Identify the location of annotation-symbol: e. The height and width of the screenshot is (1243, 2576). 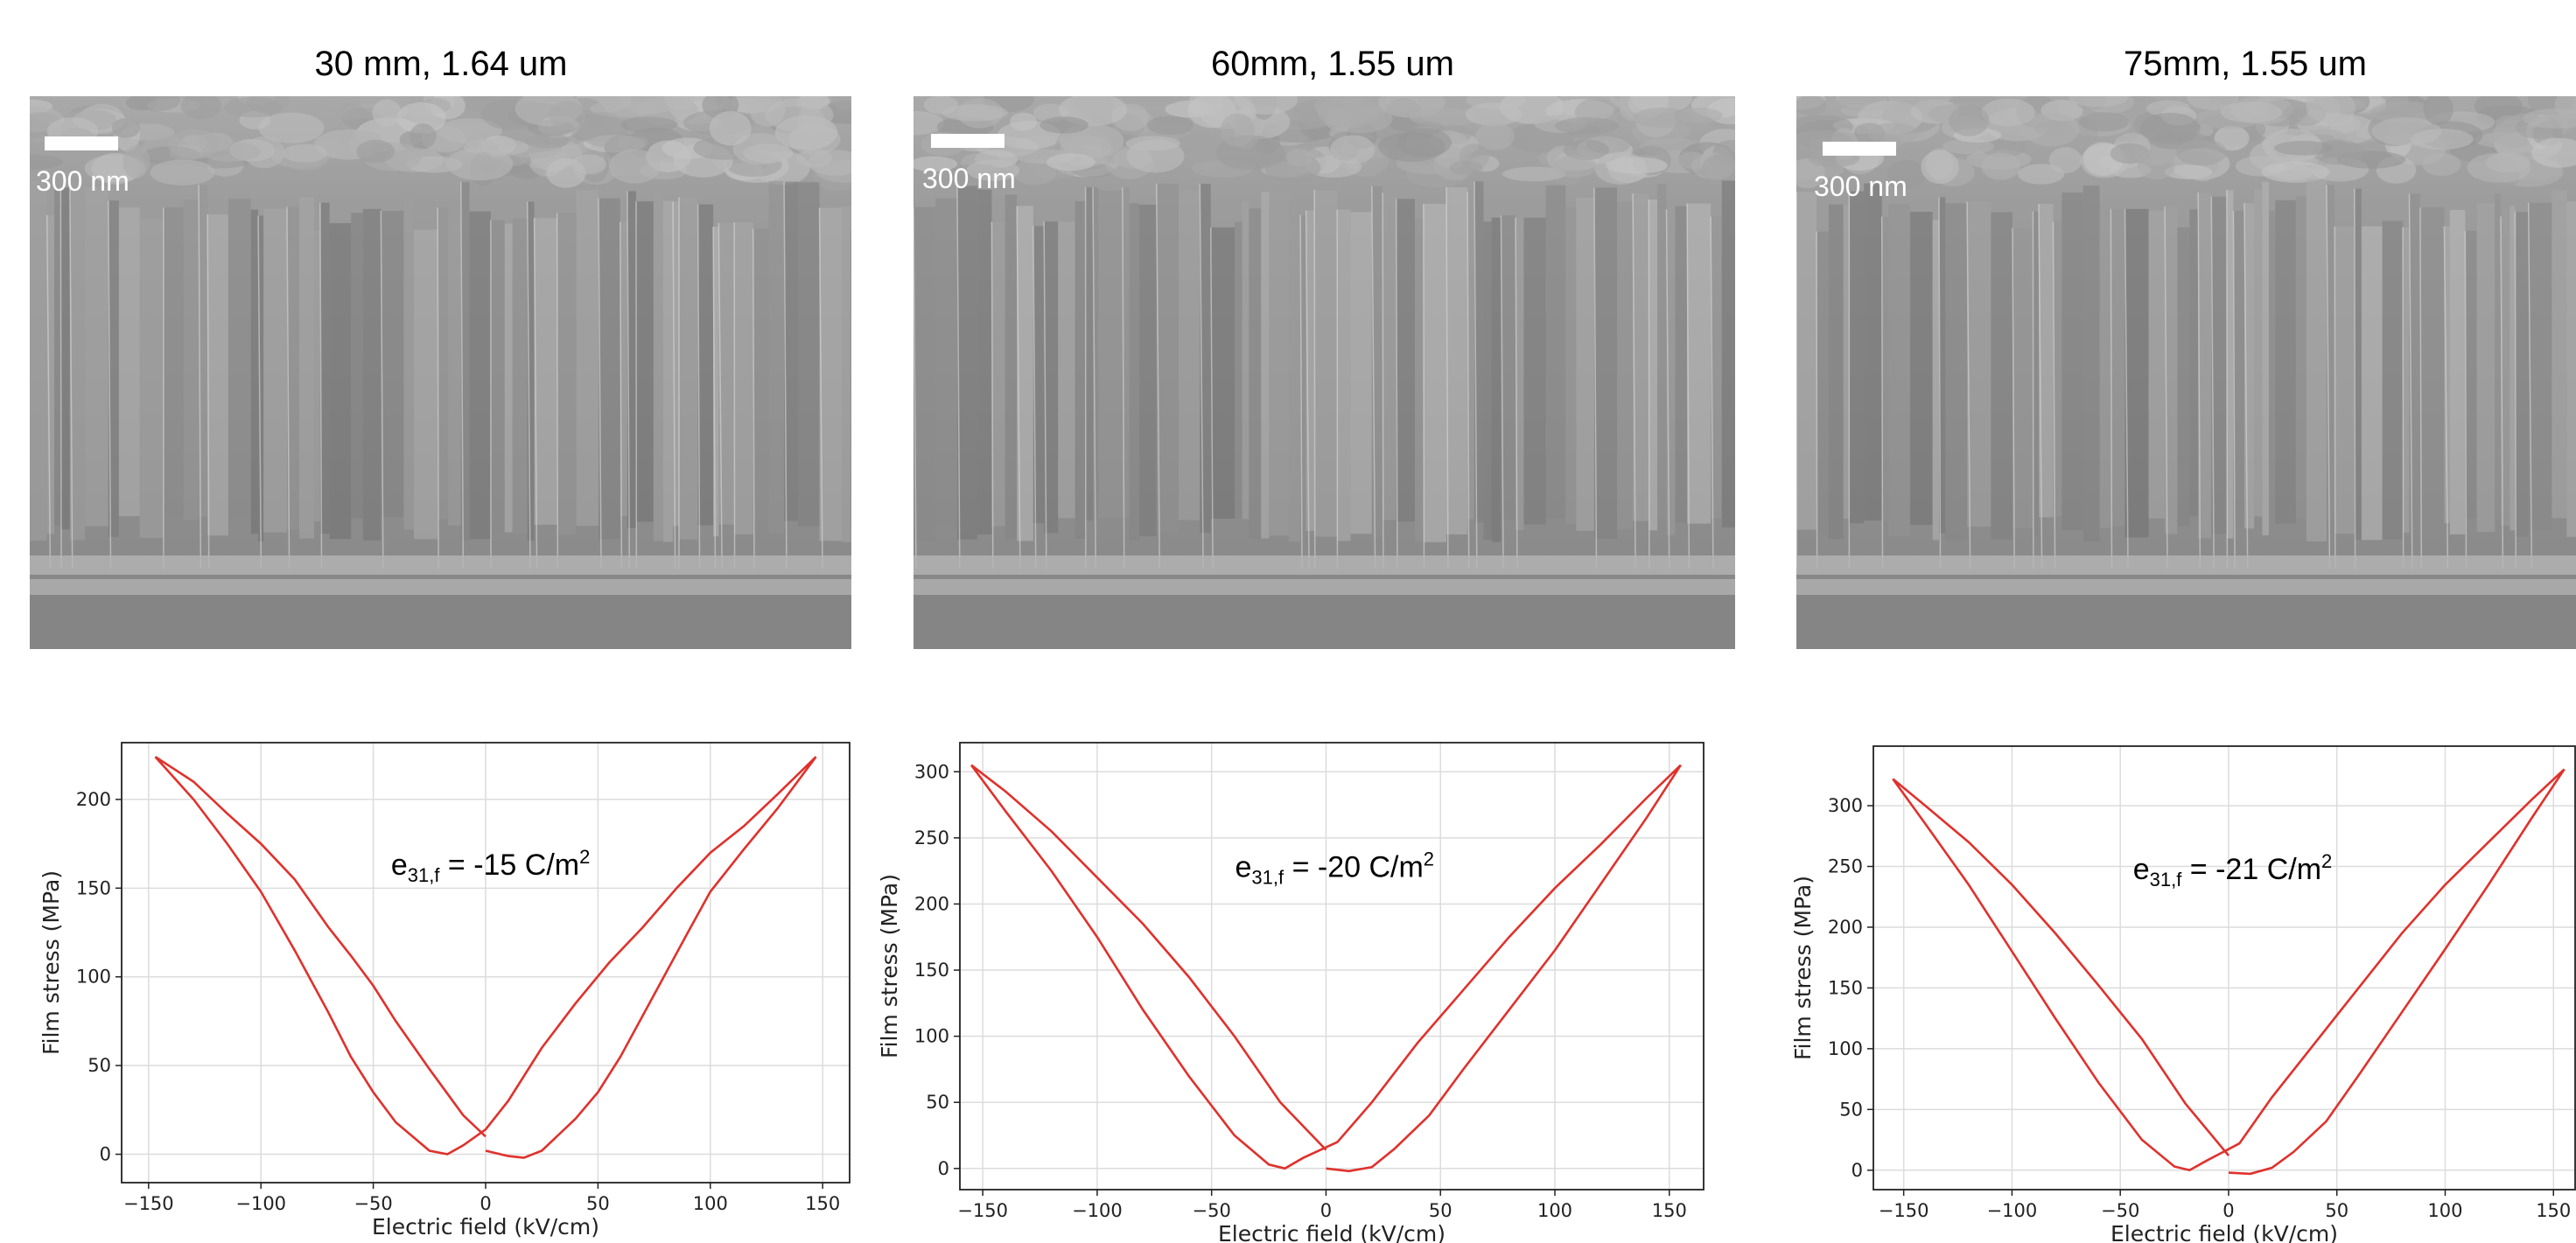
(1244, 866).